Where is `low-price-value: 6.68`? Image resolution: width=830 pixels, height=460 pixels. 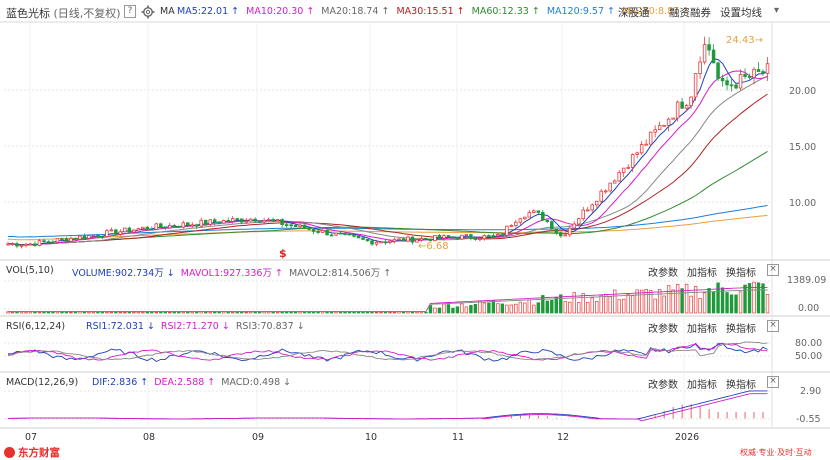
low-price-value: 6.68 is located at coordinates (437, 246).